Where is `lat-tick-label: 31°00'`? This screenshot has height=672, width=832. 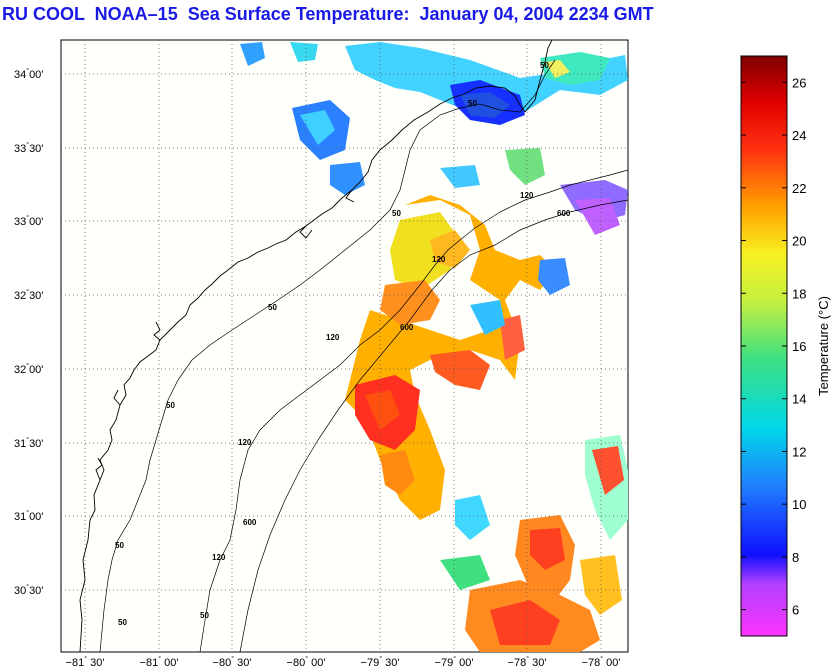 lat-tick-label: 31°00' is located at coordinates (28, 516).